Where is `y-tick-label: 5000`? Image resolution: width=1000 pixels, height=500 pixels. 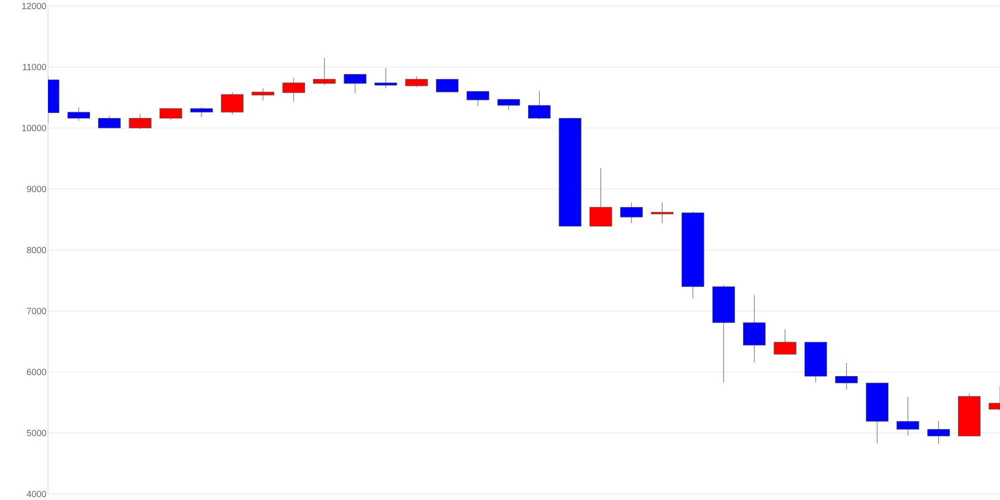
y-tick-label: 5000 is located at coordinates (36, 433).